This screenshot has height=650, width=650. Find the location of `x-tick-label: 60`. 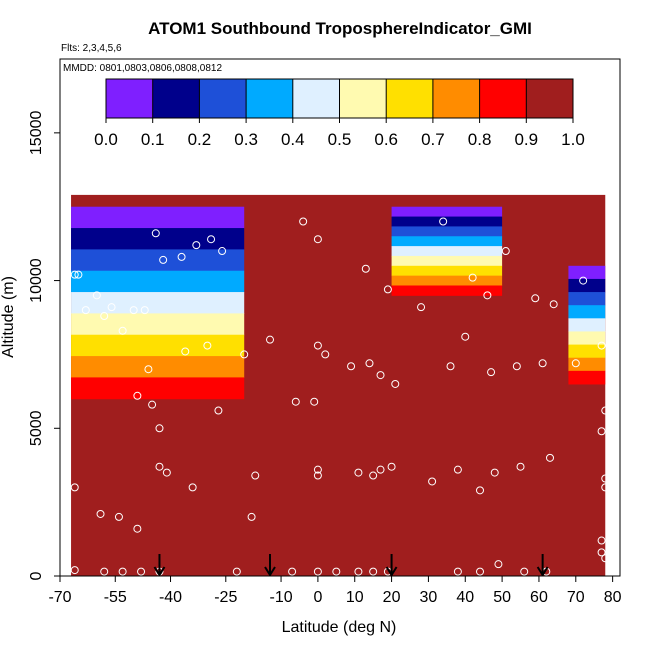

x-tick-label: 60 is located at coordinates (539, 597).